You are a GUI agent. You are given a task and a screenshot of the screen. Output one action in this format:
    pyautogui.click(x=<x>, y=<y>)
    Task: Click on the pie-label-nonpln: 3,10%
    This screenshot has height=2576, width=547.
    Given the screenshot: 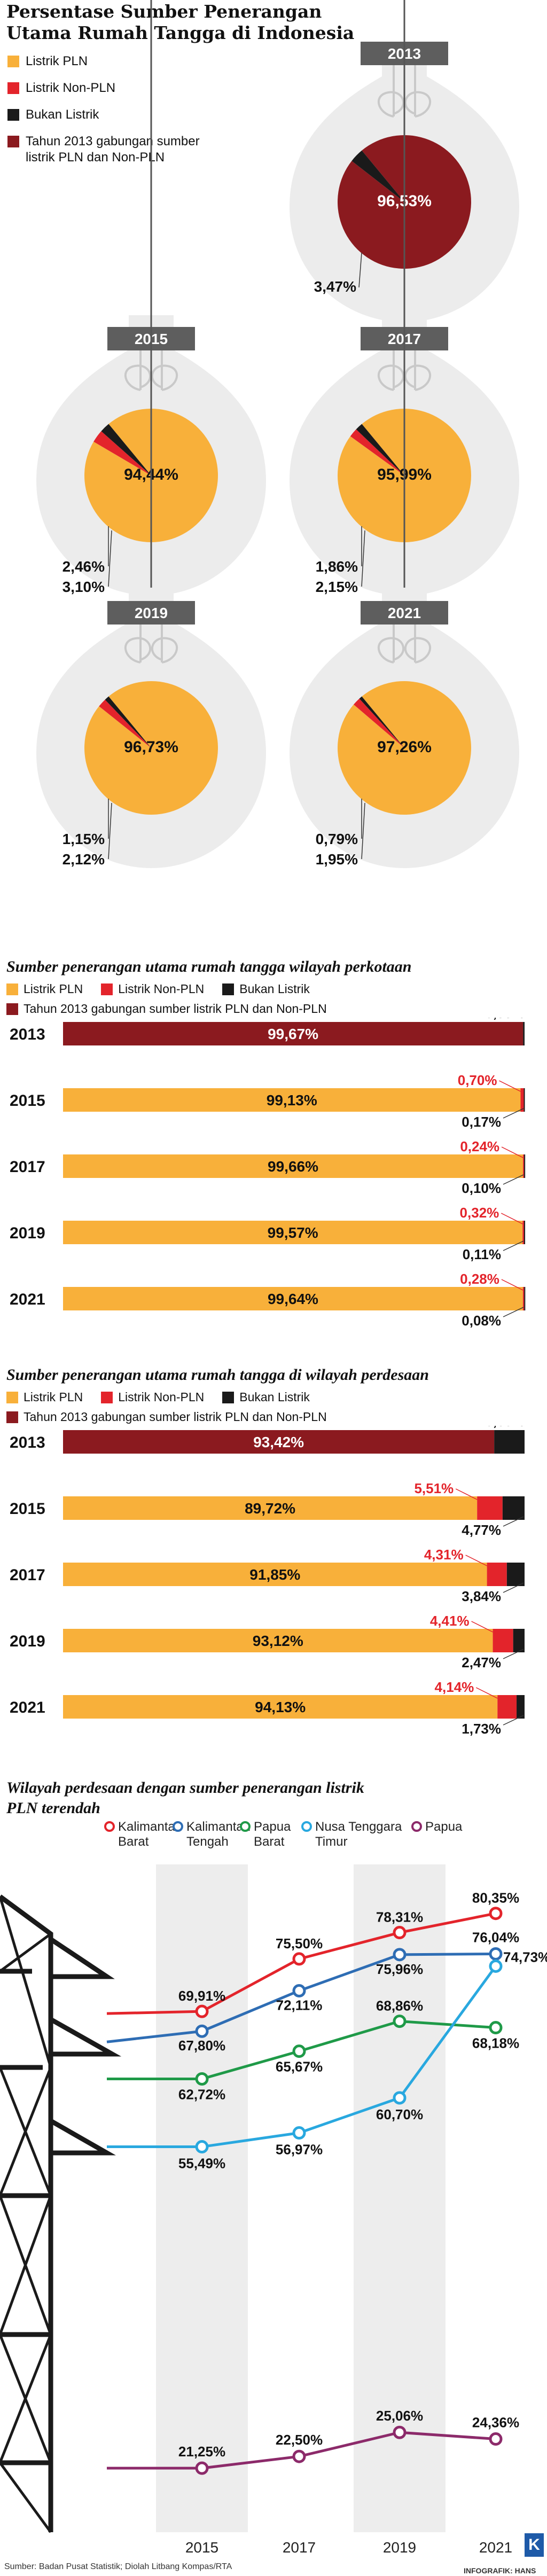 What is the action you would take?
    pyautogui.click(x=83, y=587)
    